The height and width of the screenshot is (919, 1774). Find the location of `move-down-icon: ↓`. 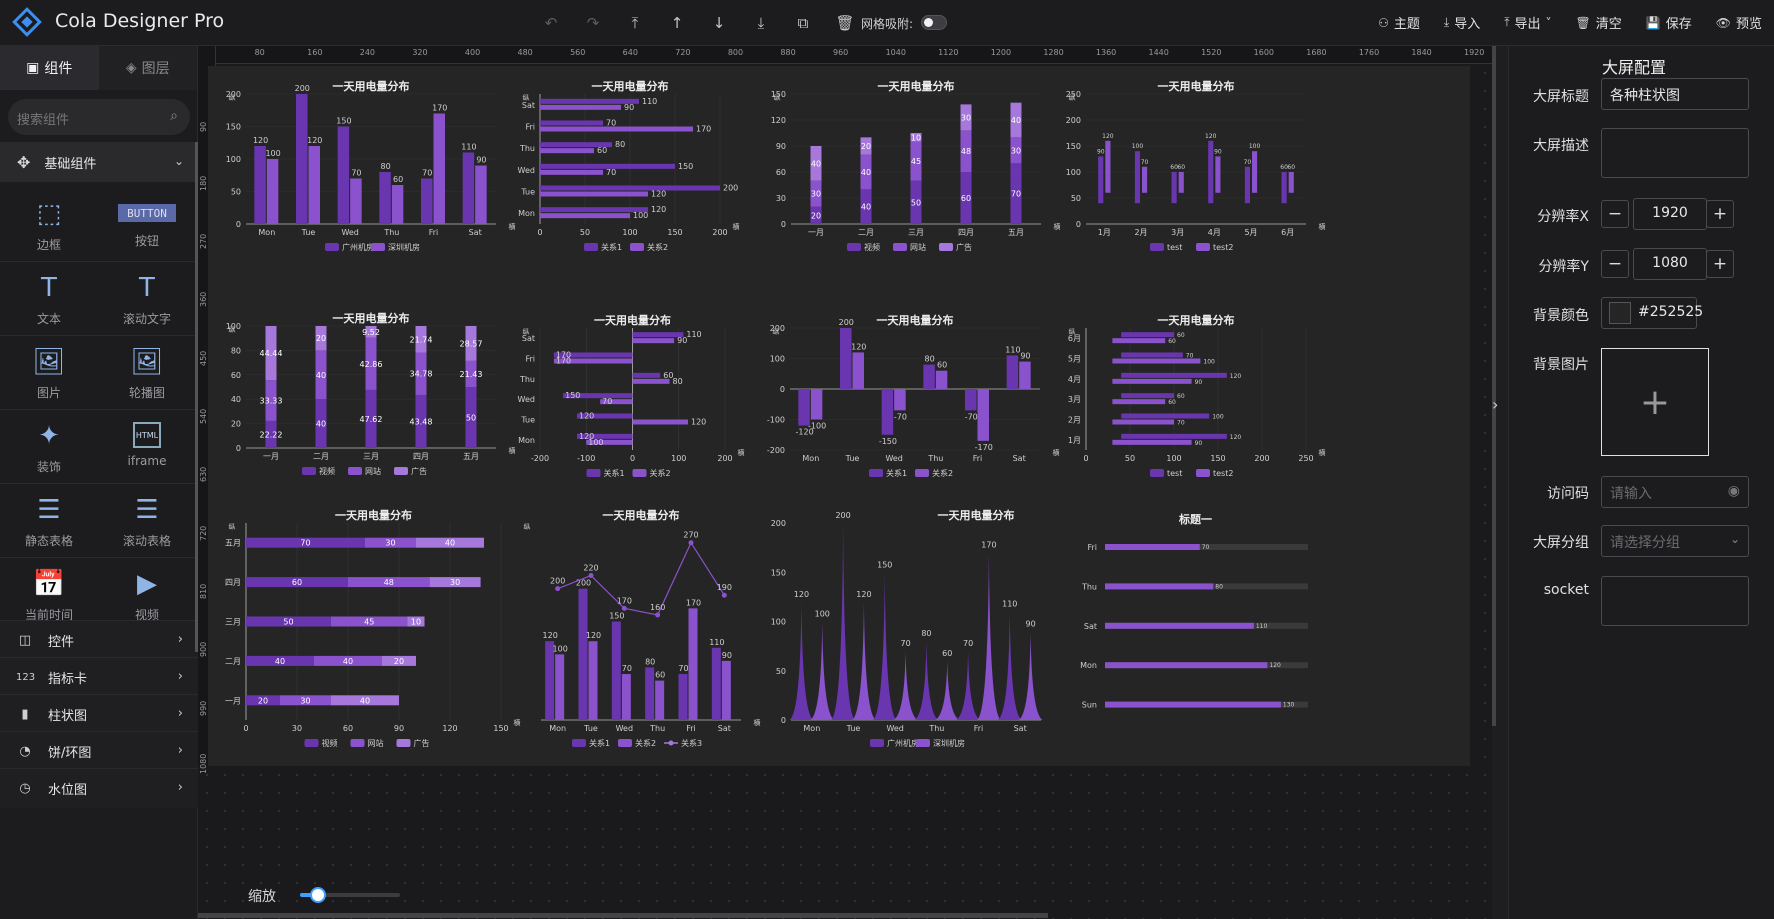

move-down-icon: ↓ is located at coordinates (719, 23).